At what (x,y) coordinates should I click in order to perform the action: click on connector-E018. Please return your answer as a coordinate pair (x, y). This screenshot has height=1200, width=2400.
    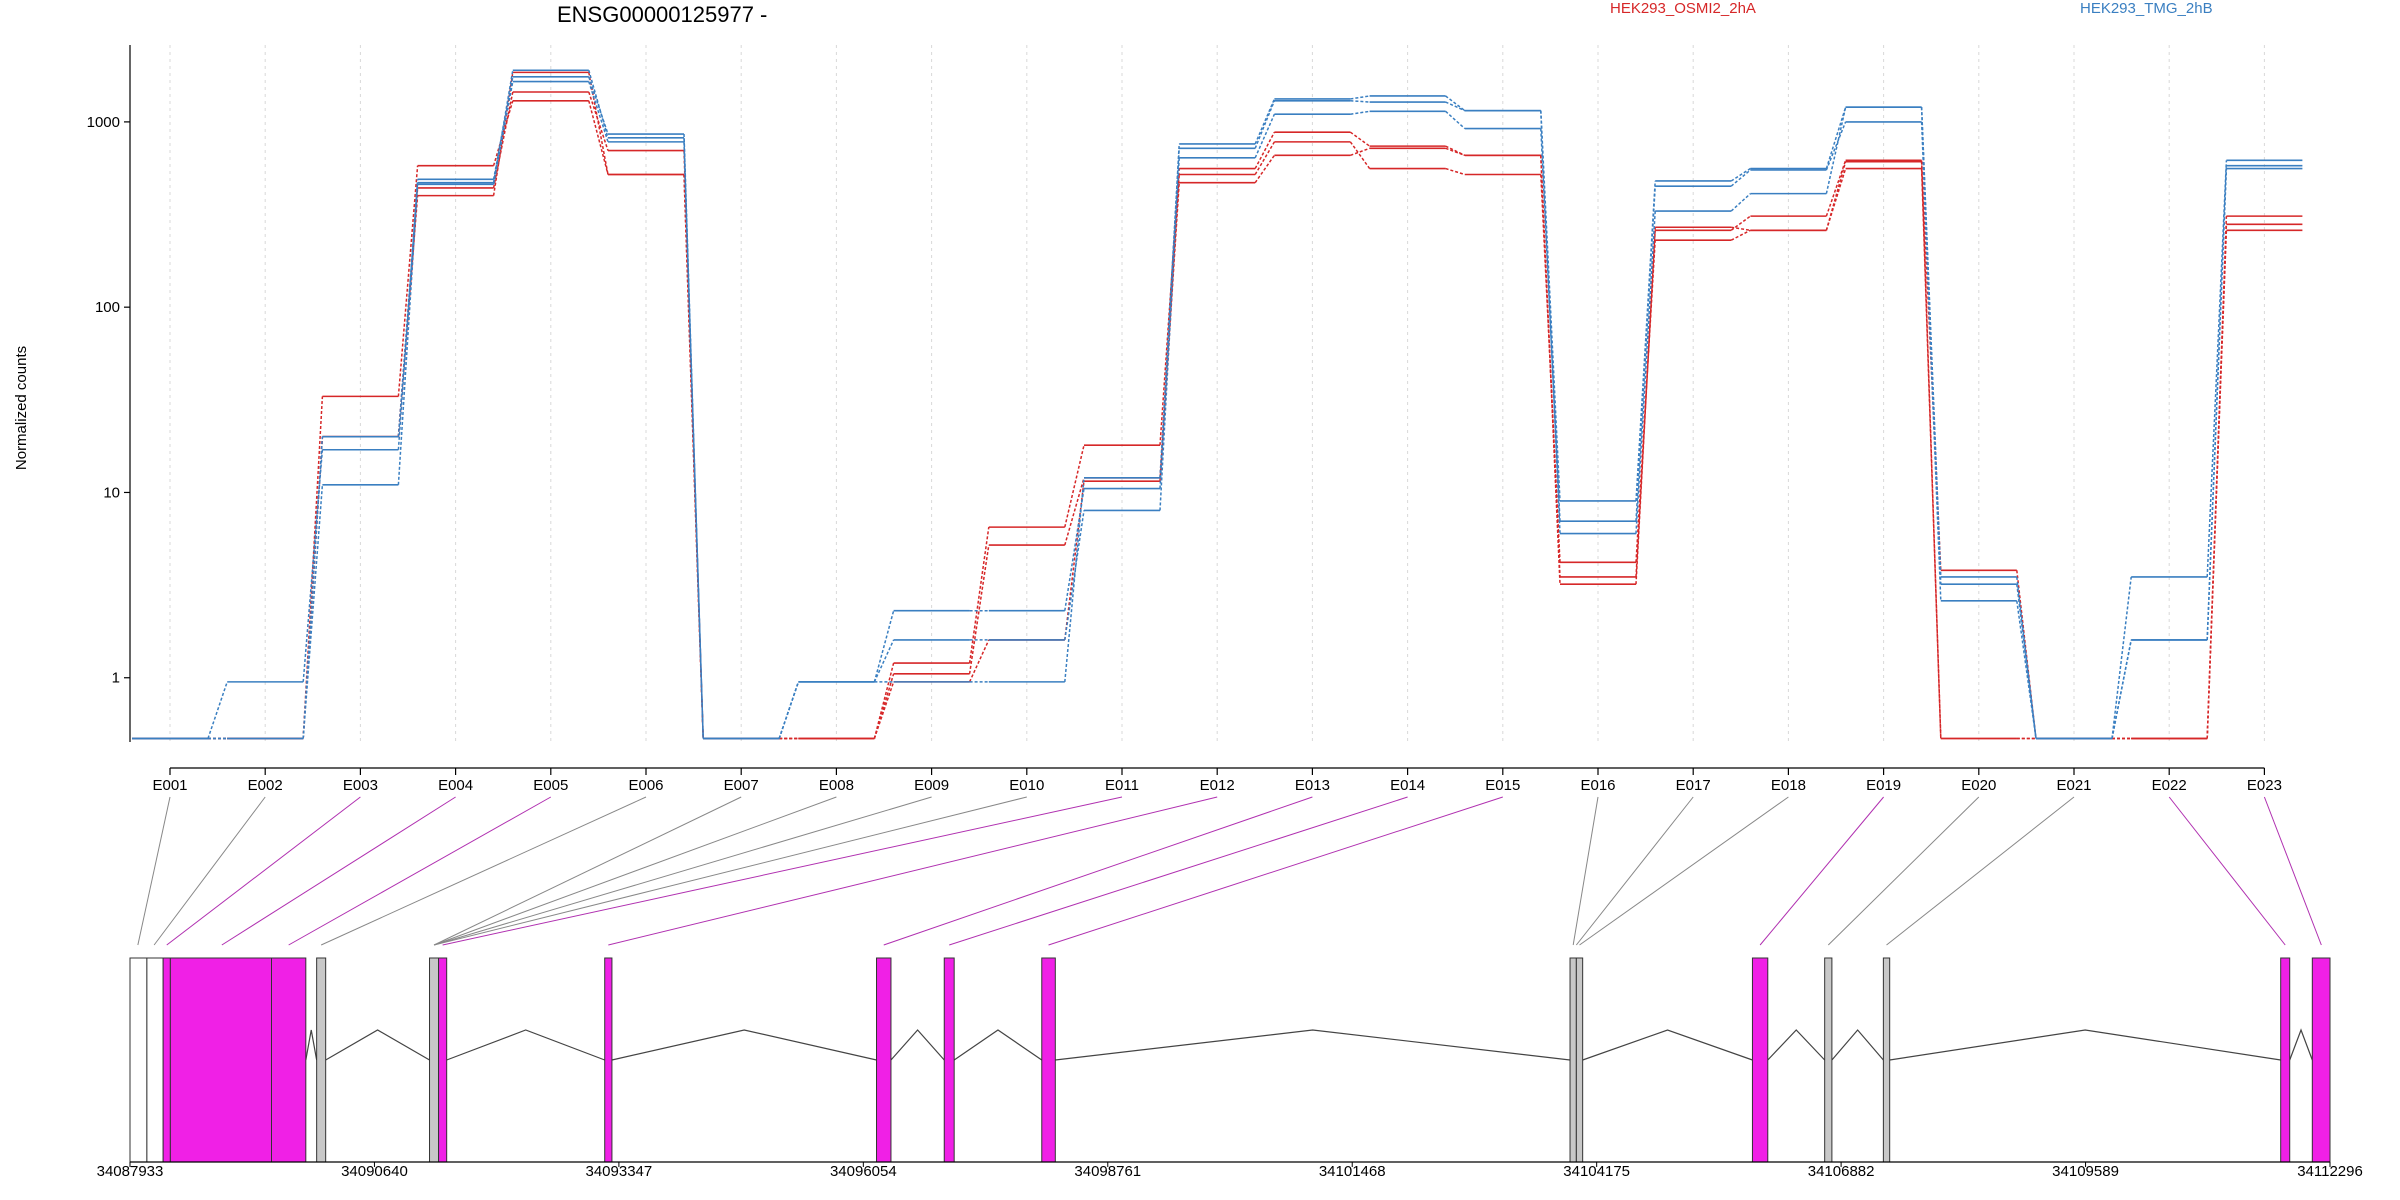
    Looking at the image, I should click on (1684, 871).